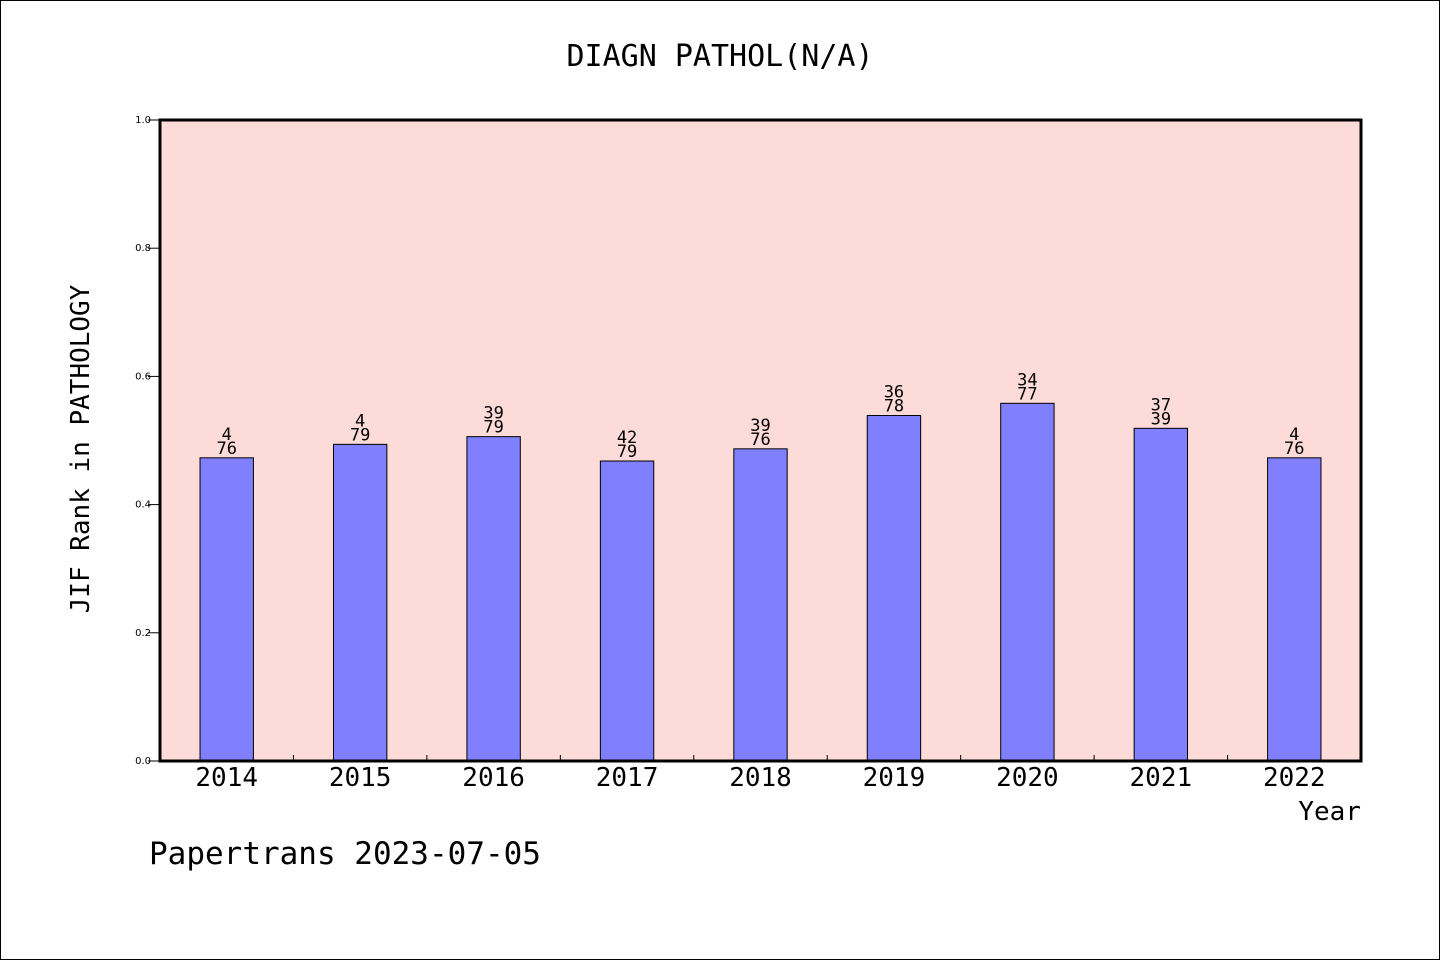  Describe the element at coordinates (360, 602) in the screenshot. I see `bar-2015` at that location.